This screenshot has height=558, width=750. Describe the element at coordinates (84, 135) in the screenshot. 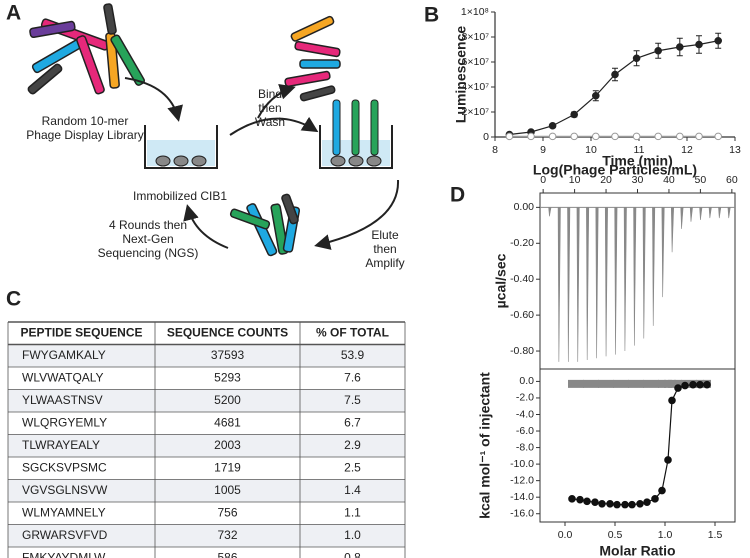

I see `library-label: Phage Display Library` at that location.